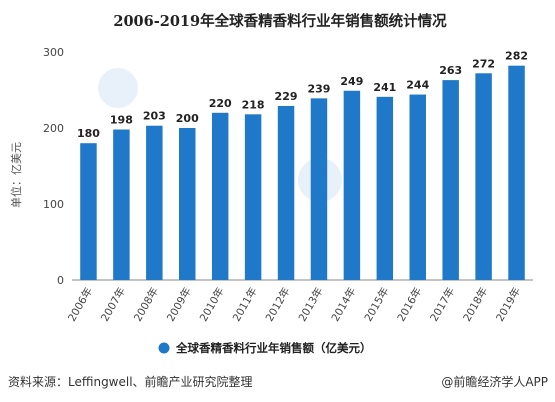  What do you see at coordinates (113, 304) in the screenshot?
I see `x-tick-label: 2007年` at bounding box center [113, 304].